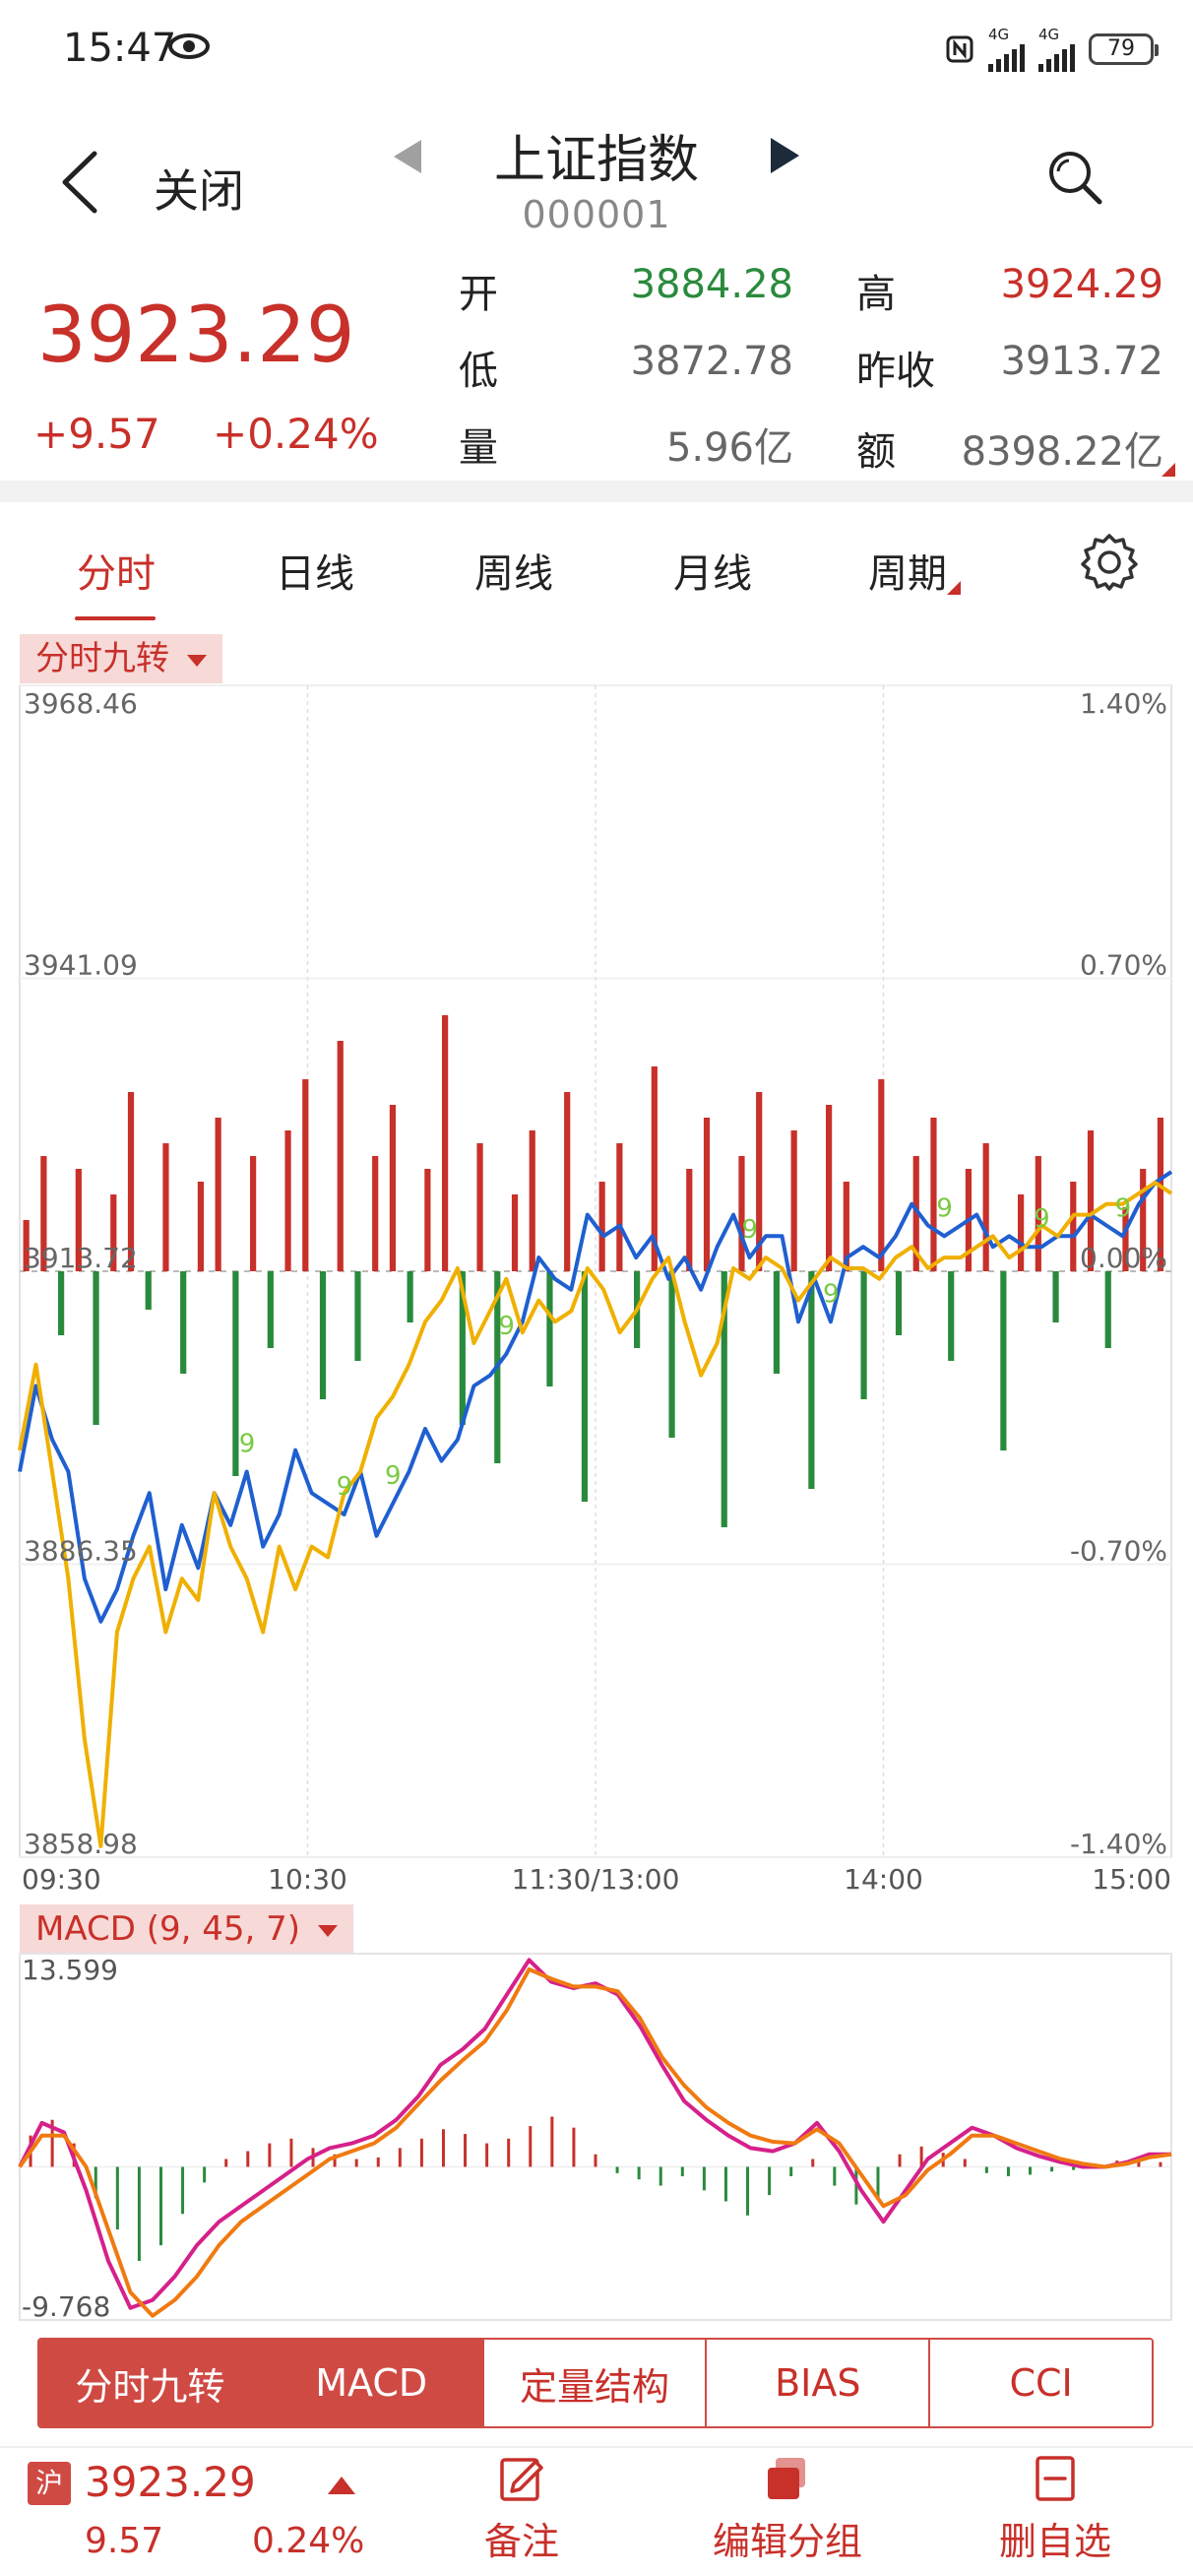  Describe the element at coordinates (199, 191) in the screenshot. I see `close-button: 关闭` at that location.